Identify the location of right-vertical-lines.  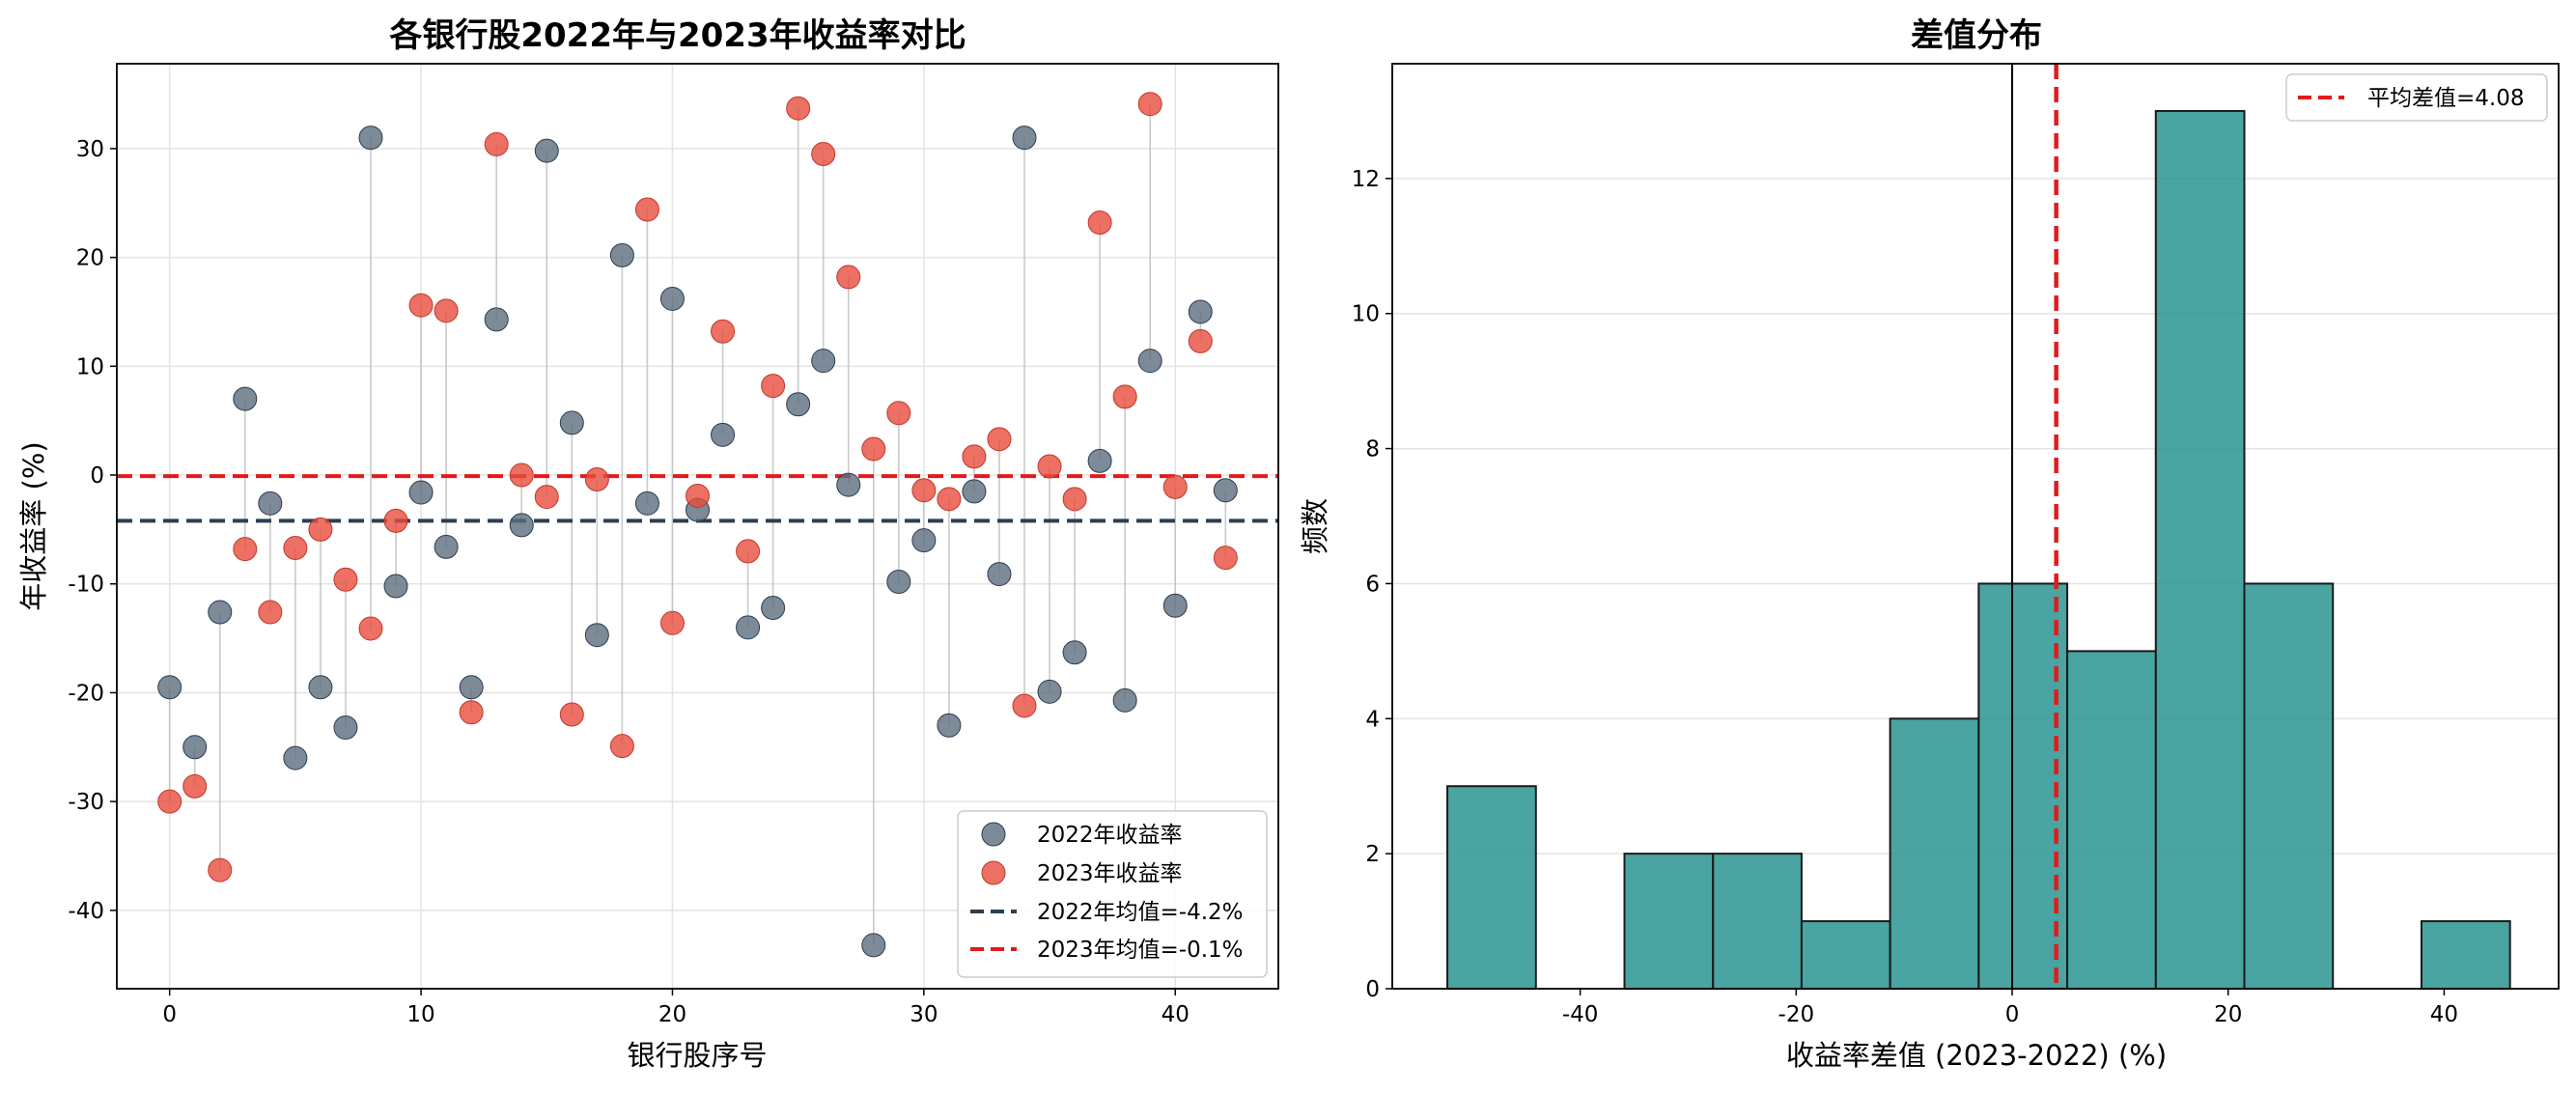
(2035, 526).